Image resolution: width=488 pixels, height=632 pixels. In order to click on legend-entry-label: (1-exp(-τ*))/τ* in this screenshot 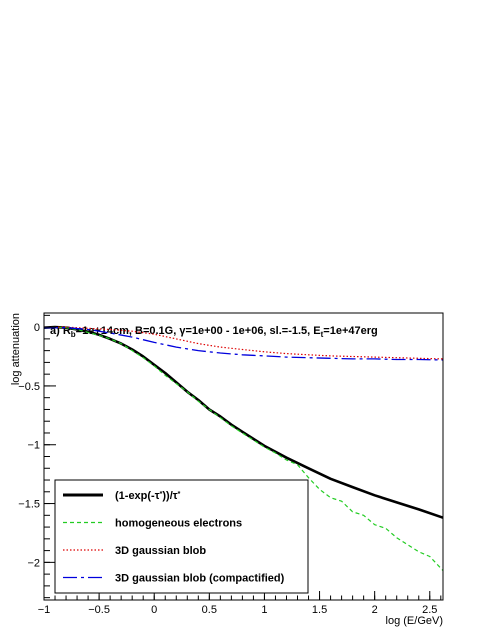, I will do `click(148, 496)`.